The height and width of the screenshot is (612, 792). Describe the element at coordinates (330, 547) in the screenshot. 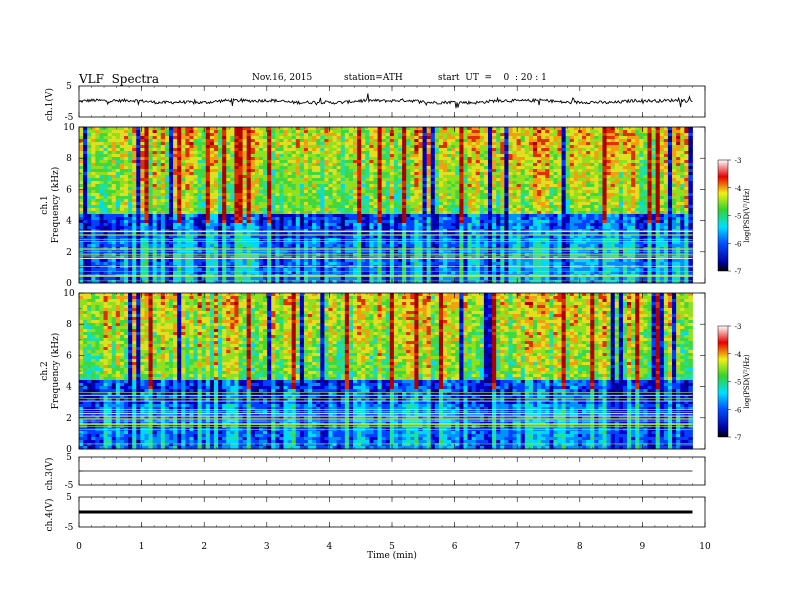

I see `xtick-label: 4` at that location.